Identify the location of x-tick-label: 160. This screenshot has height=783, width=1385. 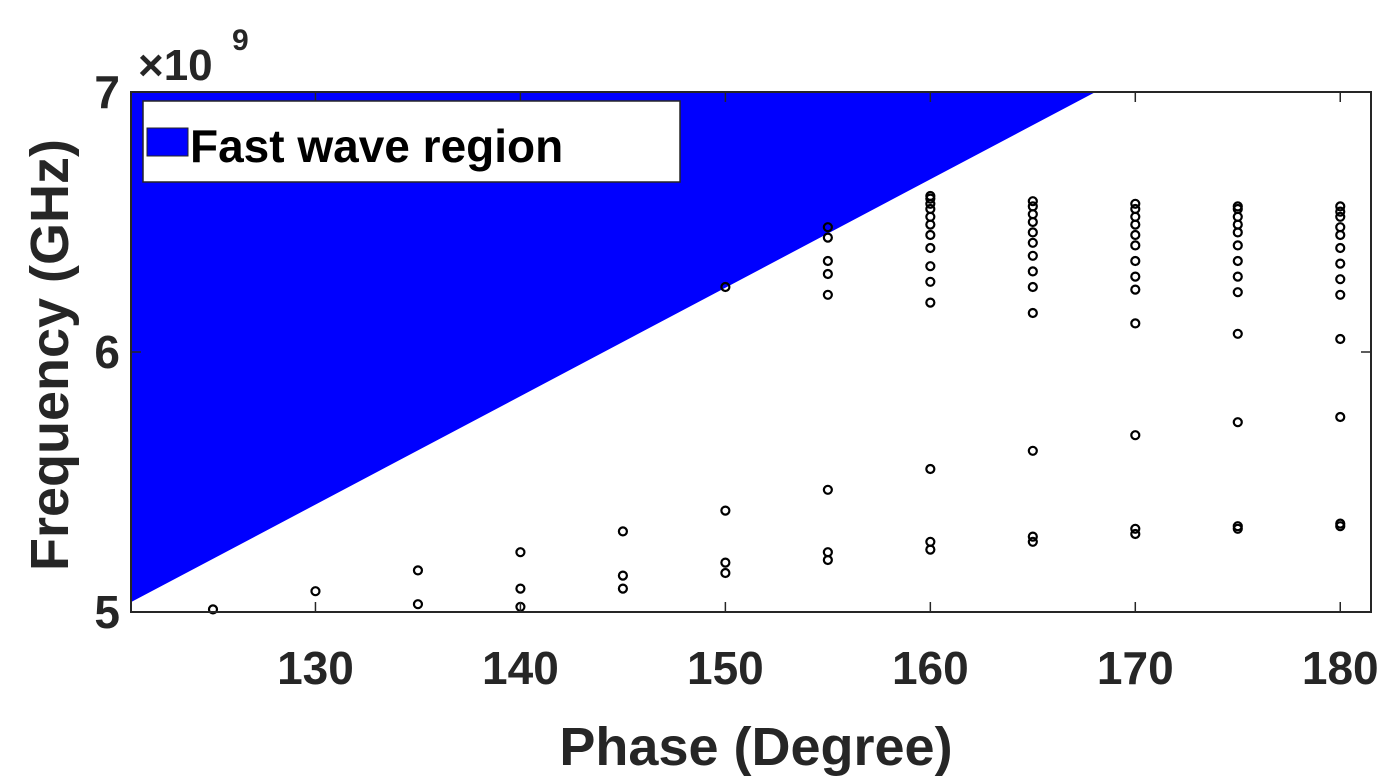
(930, 668).